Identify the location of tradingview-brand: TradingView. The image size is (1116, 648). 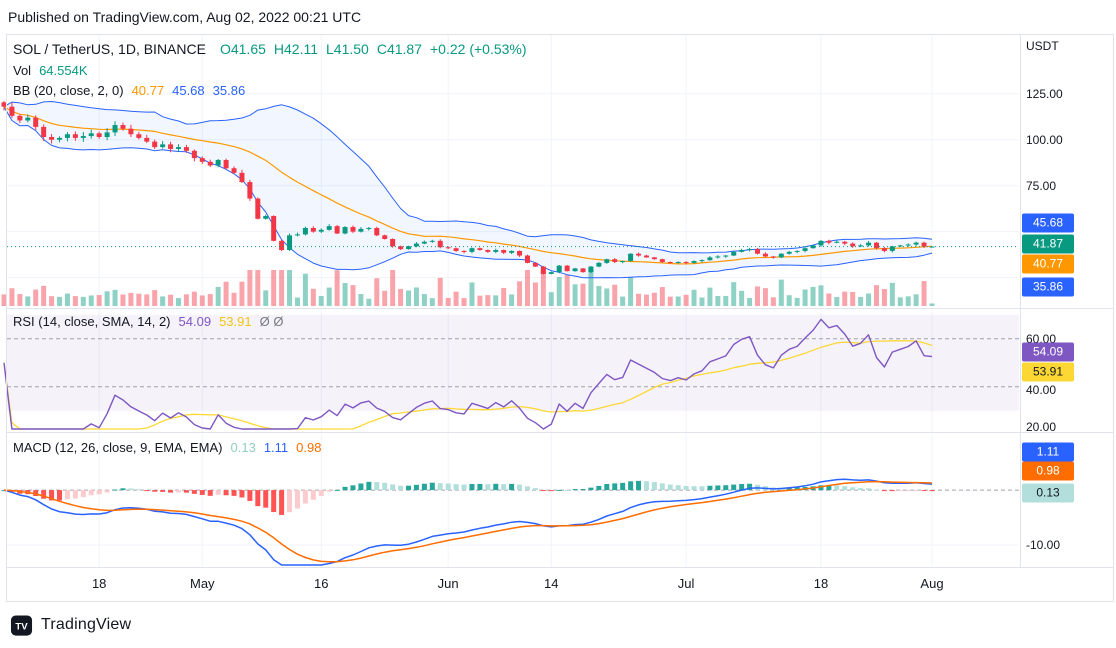
(86, 624).